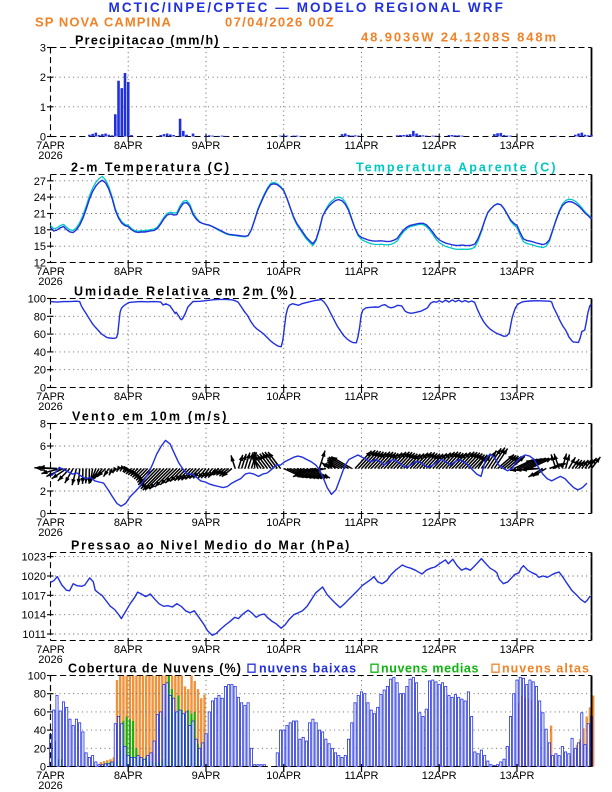 The height and width of the screenshot is (792, 612). What do you see at coordinates (150, 417) in the screenshot?
I see `svg-text: Vento em 10m (m/s)` at bounding box center [150, 417].